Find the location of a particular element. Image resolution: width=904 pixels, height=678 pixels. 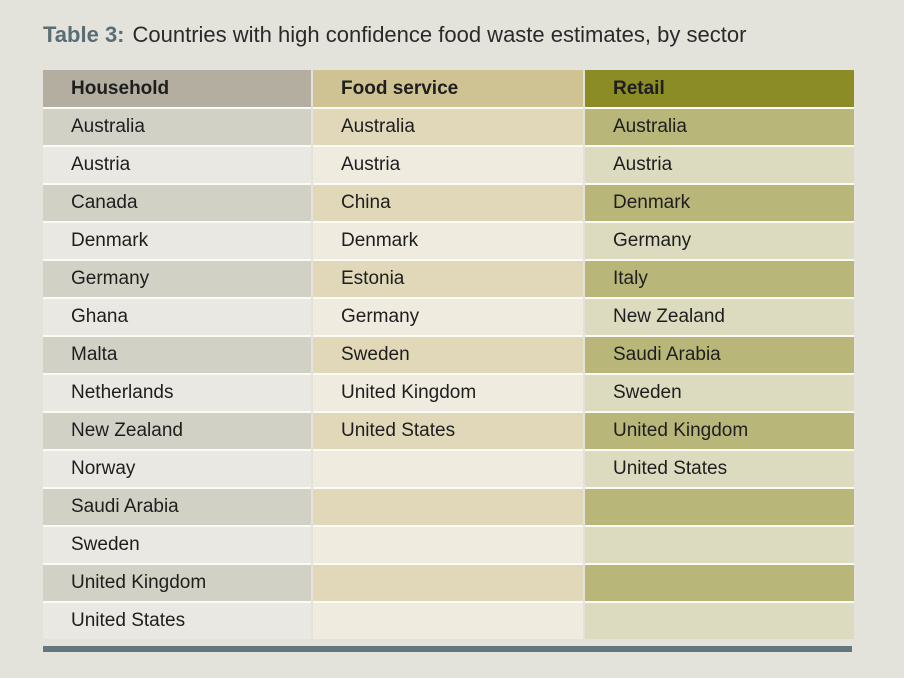

cell-retail: United States is located at coordinates (719, 468).